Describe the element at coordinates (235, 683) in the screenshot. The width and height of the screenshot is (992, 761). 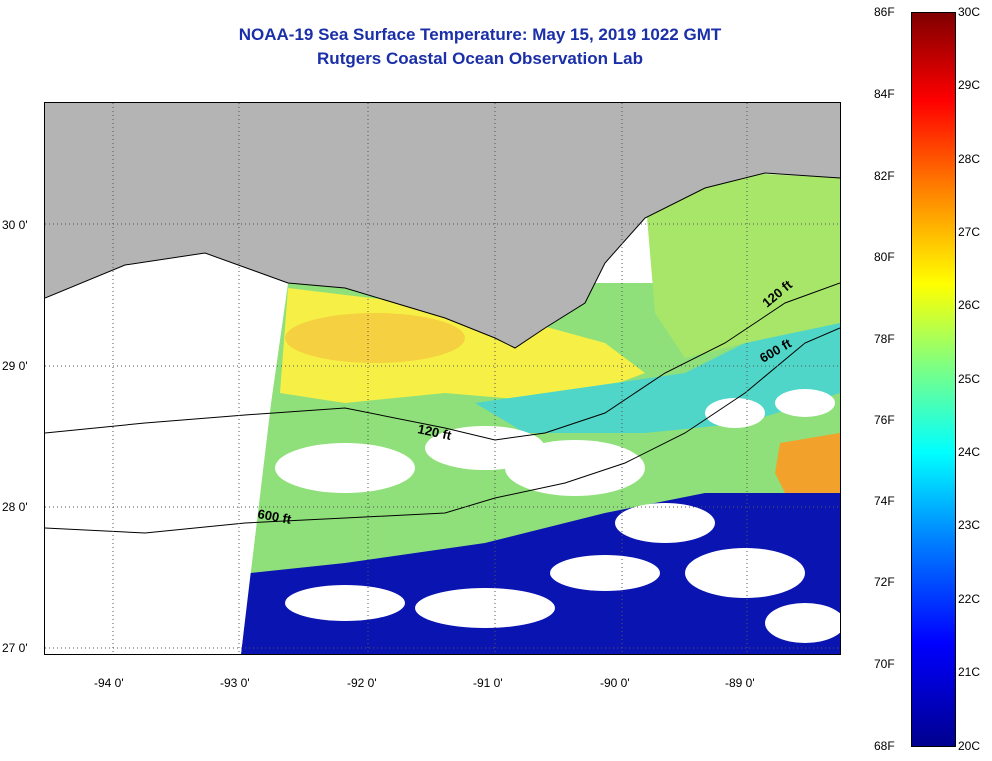
I see `lon-label-93: -93 0'` at that location.